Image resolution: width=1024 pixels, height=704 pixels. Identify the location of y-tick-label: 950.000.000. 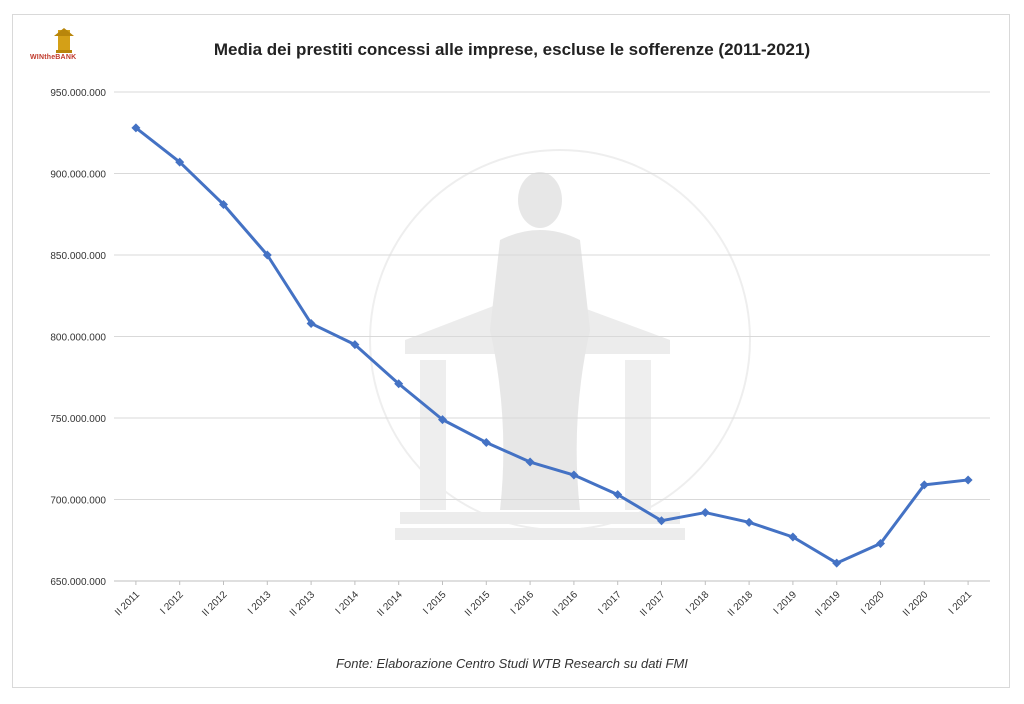
(78, 93).